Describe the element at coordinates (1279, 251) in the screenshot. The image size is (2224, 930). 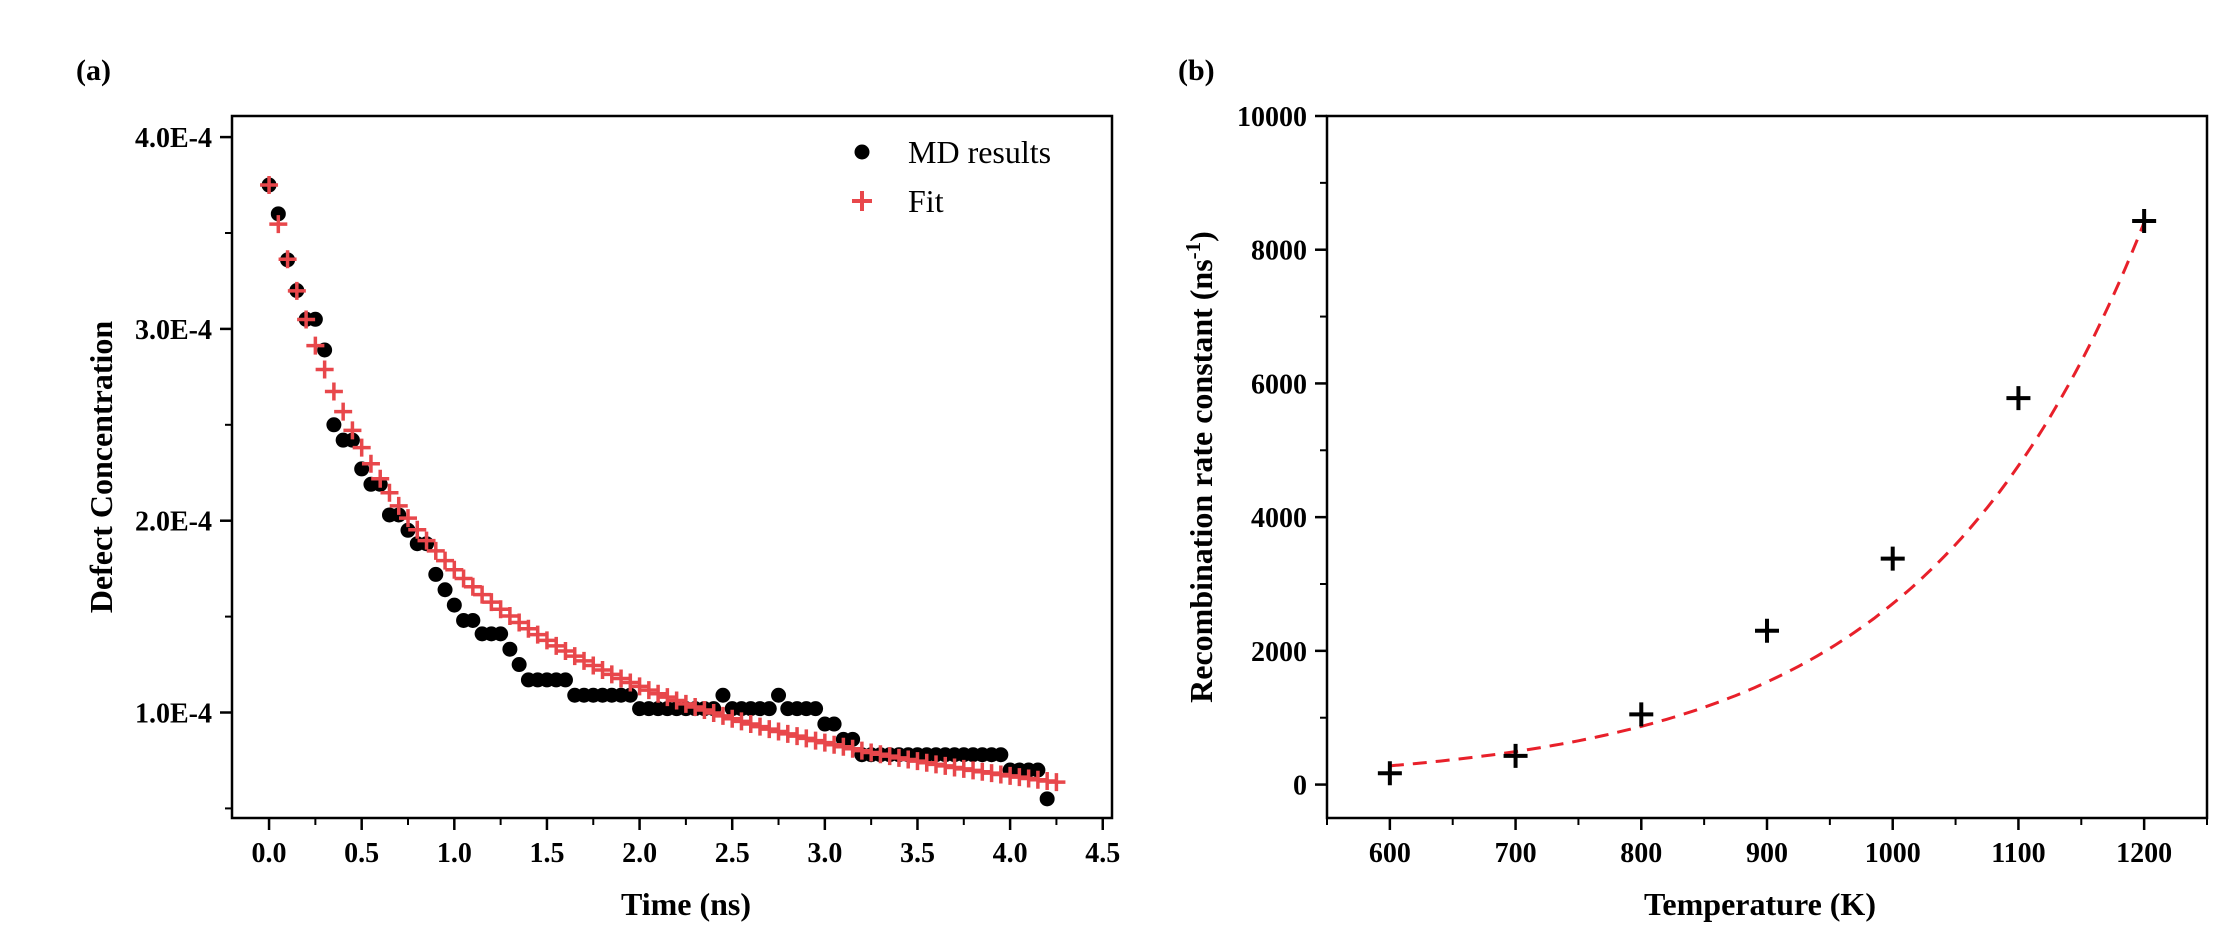
I see `y-tick-label: 8000` at that location.